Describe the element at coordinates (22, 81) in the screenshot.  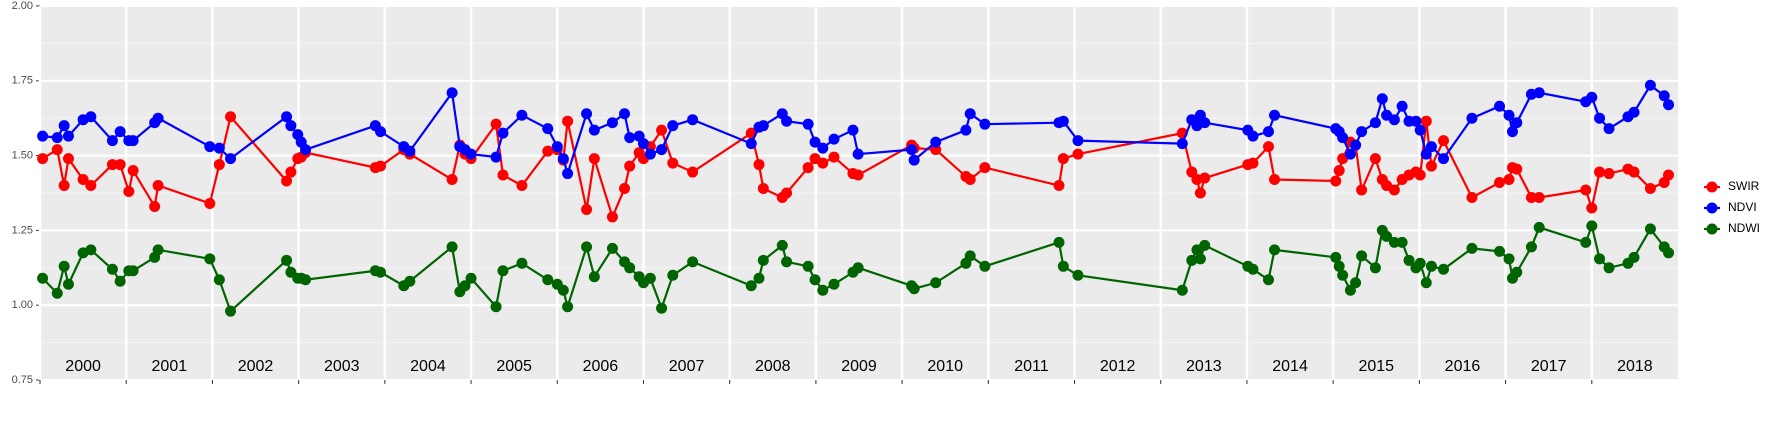
I see `y-tick-label: 1.75` at that location.